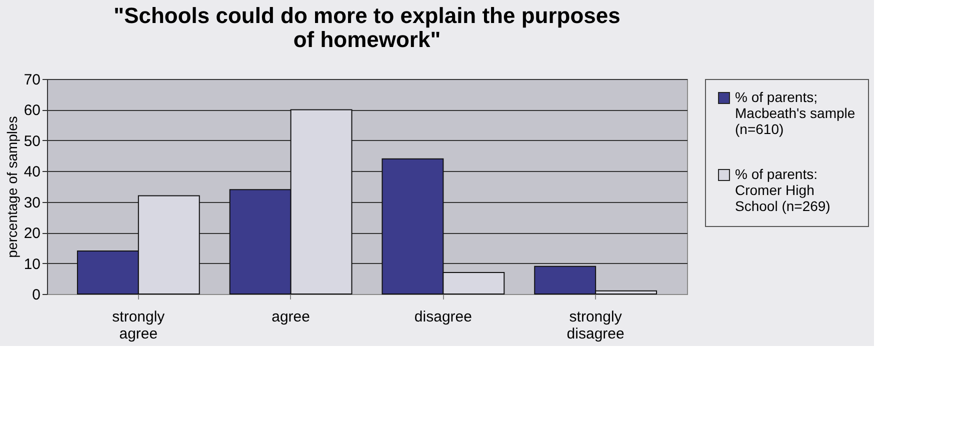  I want to click on y-tick-label: 20, so click(32, 233).